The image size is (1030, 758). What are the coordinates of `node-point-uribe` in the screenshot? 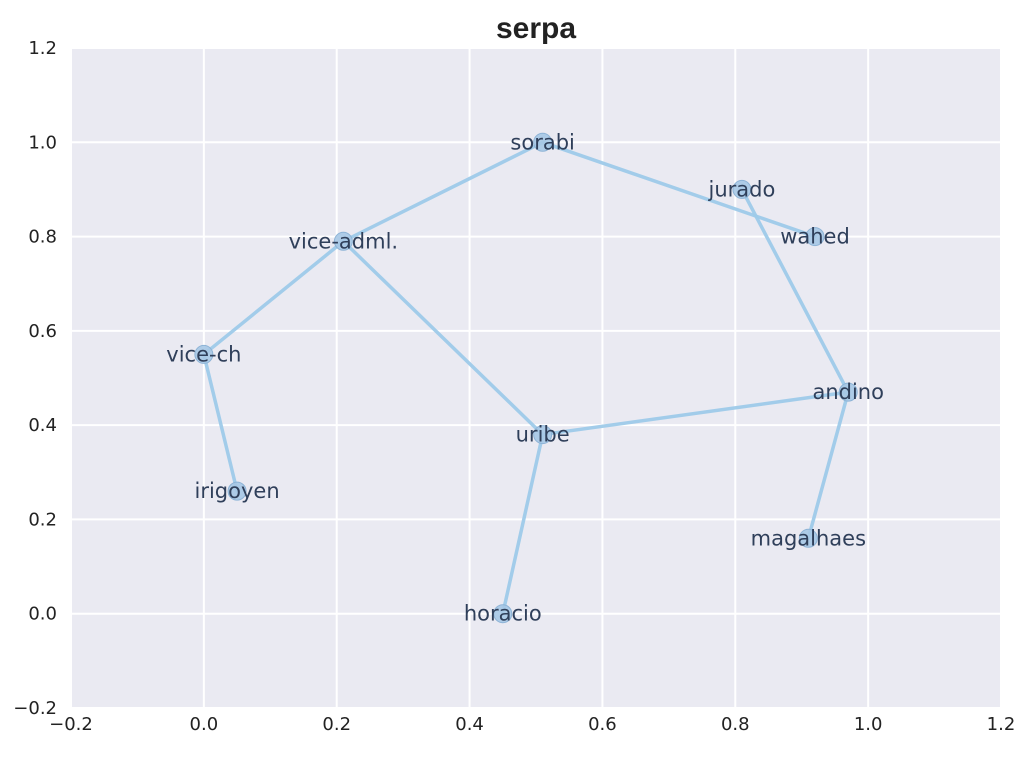 It's located at (543, 435).